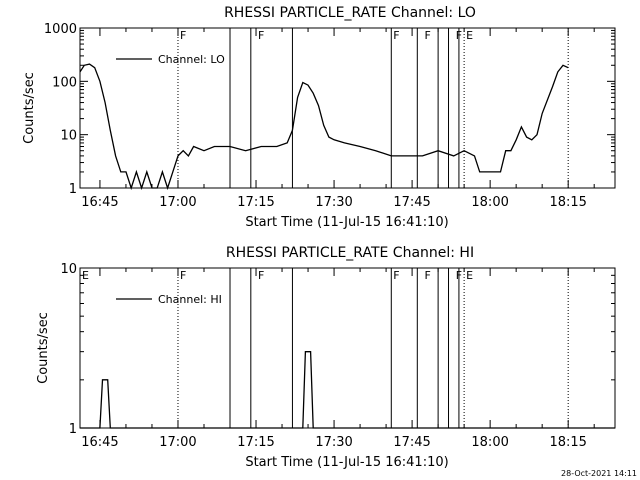 This screenshot has width=640, height=480. I want to click on x-tick-label-hi: 17:00, so click(177, 442).